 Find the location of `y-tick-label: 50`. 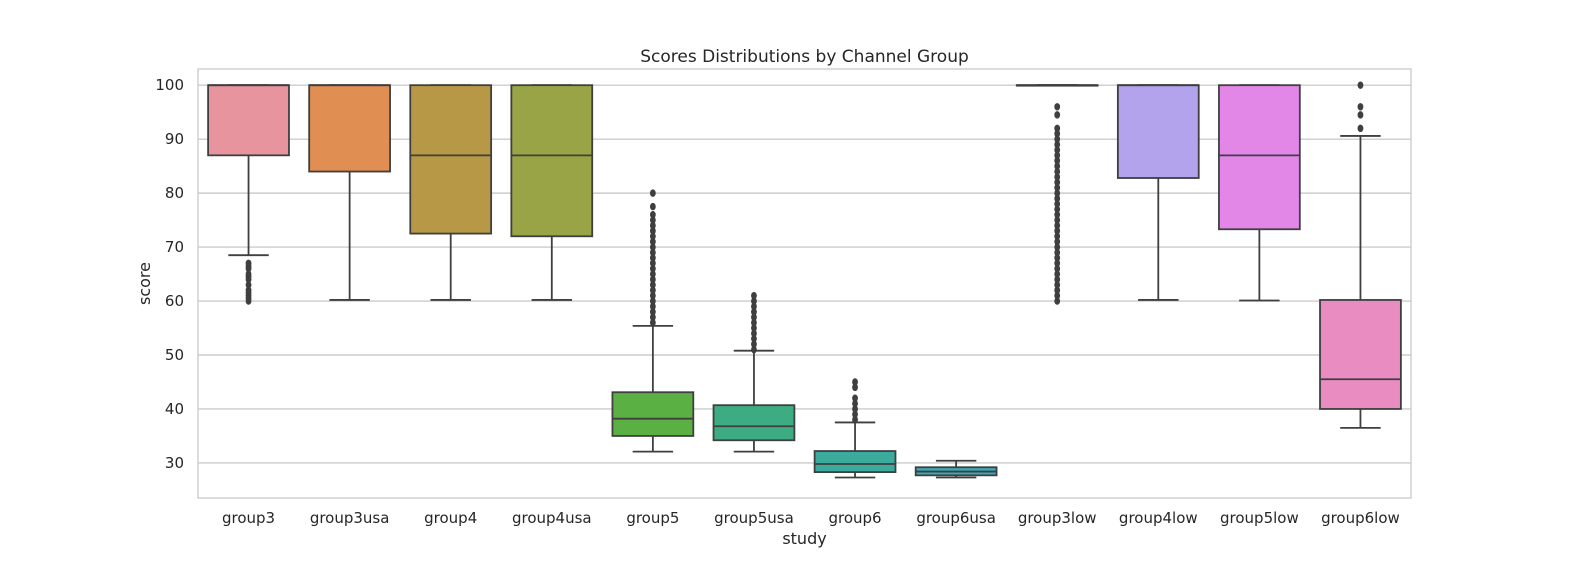

y-tick-label: 50 is located at coordinates (174, 355).